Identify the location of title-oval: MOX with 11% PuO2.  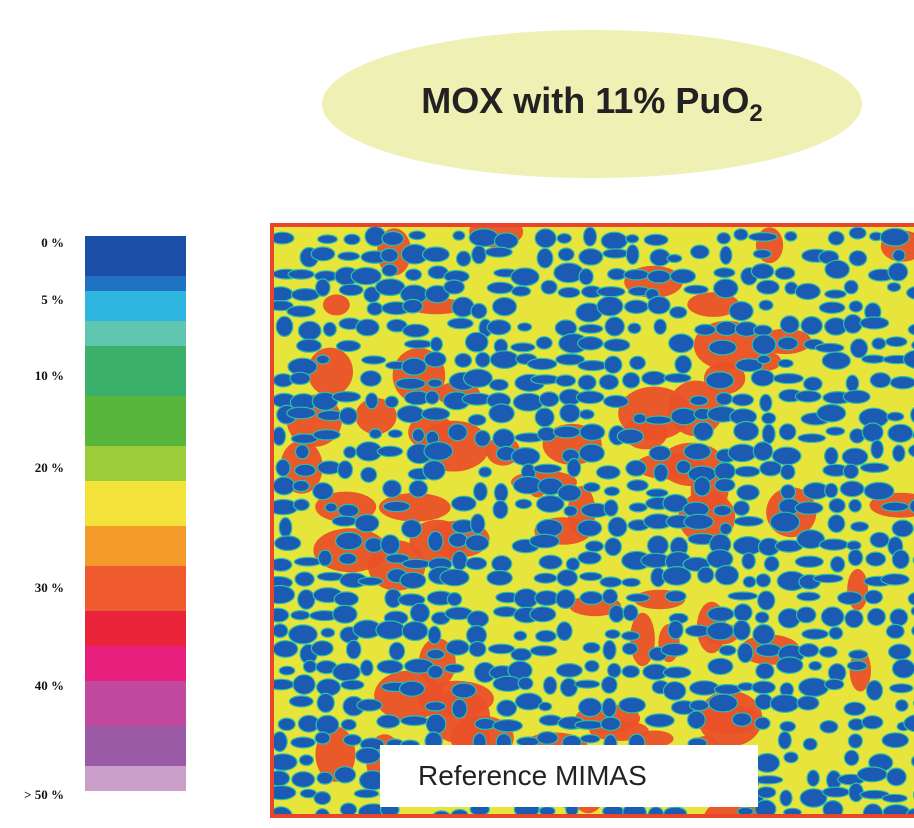
(592, 104).